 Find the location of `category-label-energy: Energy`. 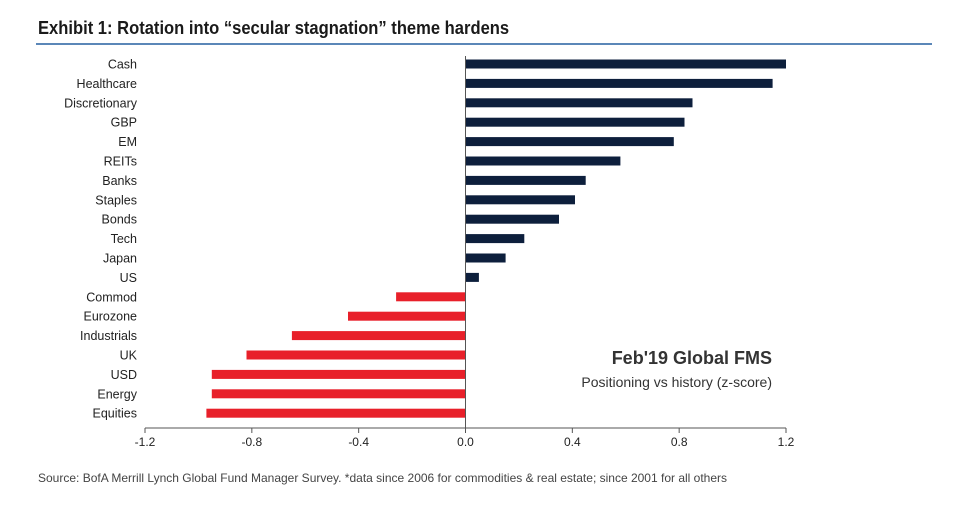

category-label-energy: Energy is located at coordinates (117, 394).